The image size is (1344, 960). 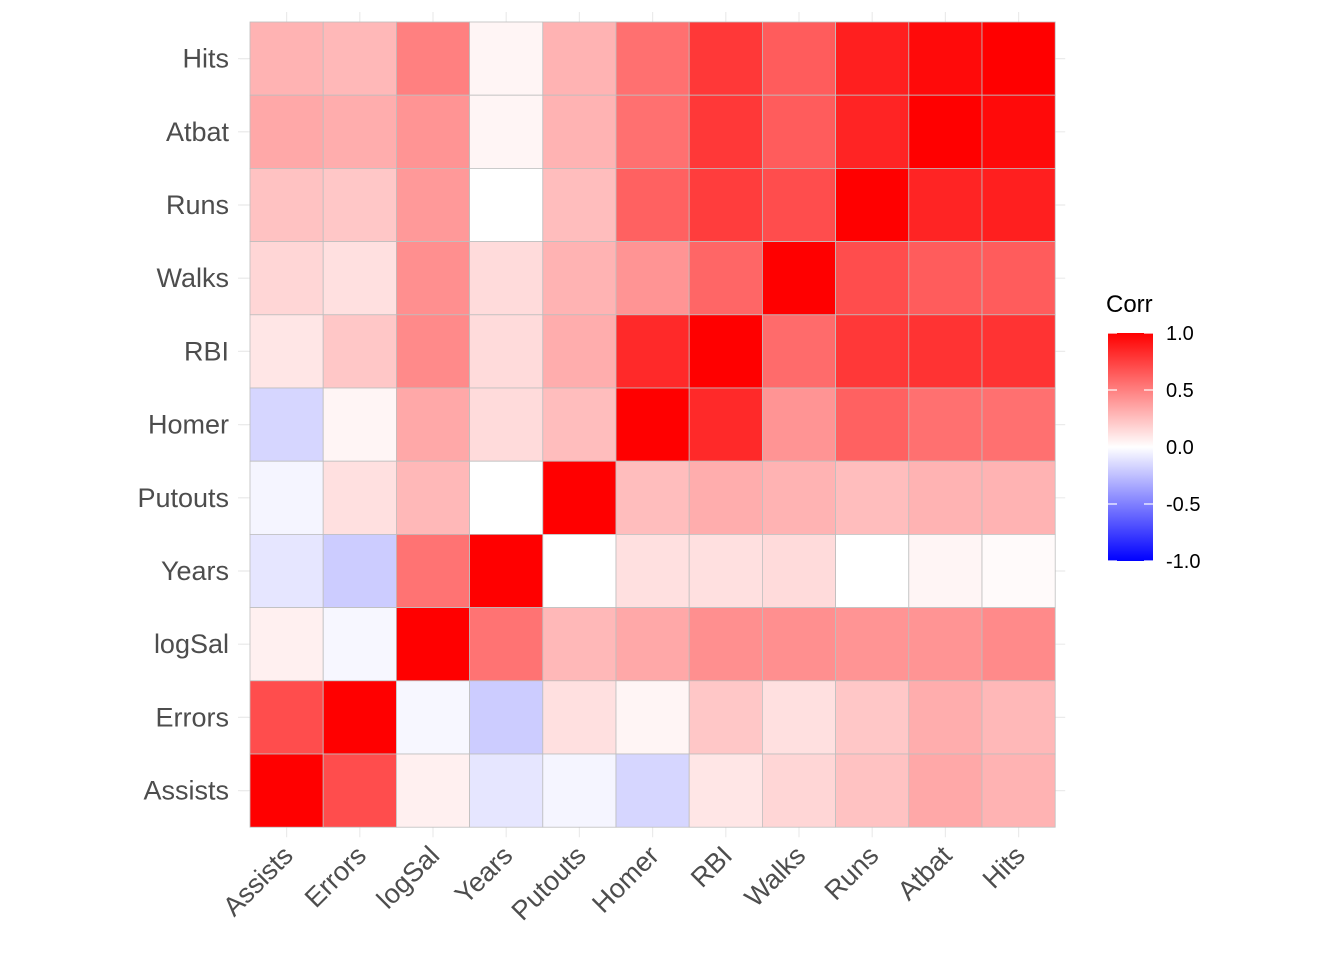 I want to click on heatmap-cell-hits-logsal, so click(x=432, y=58).